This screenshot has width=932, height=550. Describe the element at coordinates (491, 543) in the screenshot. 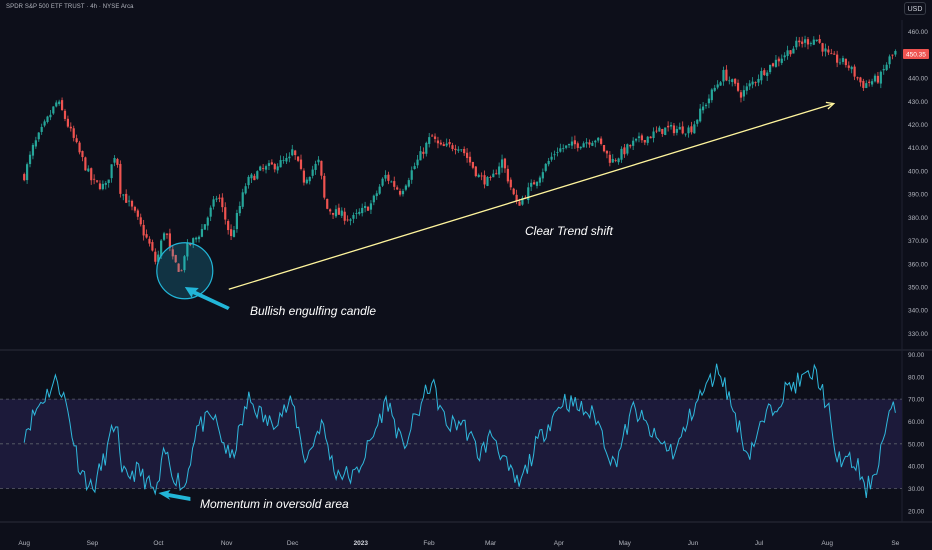

I see `time-tick-label: Mar` at that location.